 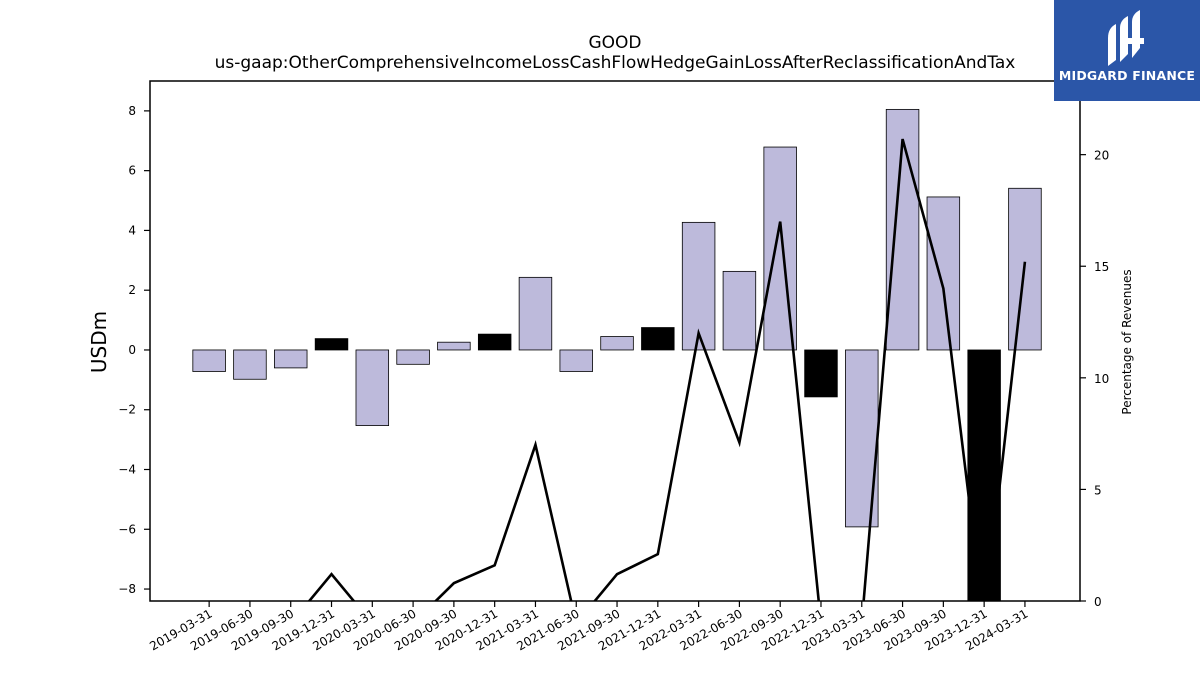 I want to click on brand-logo: MIDGARD FINANCE, so click(x=1127, y=50).